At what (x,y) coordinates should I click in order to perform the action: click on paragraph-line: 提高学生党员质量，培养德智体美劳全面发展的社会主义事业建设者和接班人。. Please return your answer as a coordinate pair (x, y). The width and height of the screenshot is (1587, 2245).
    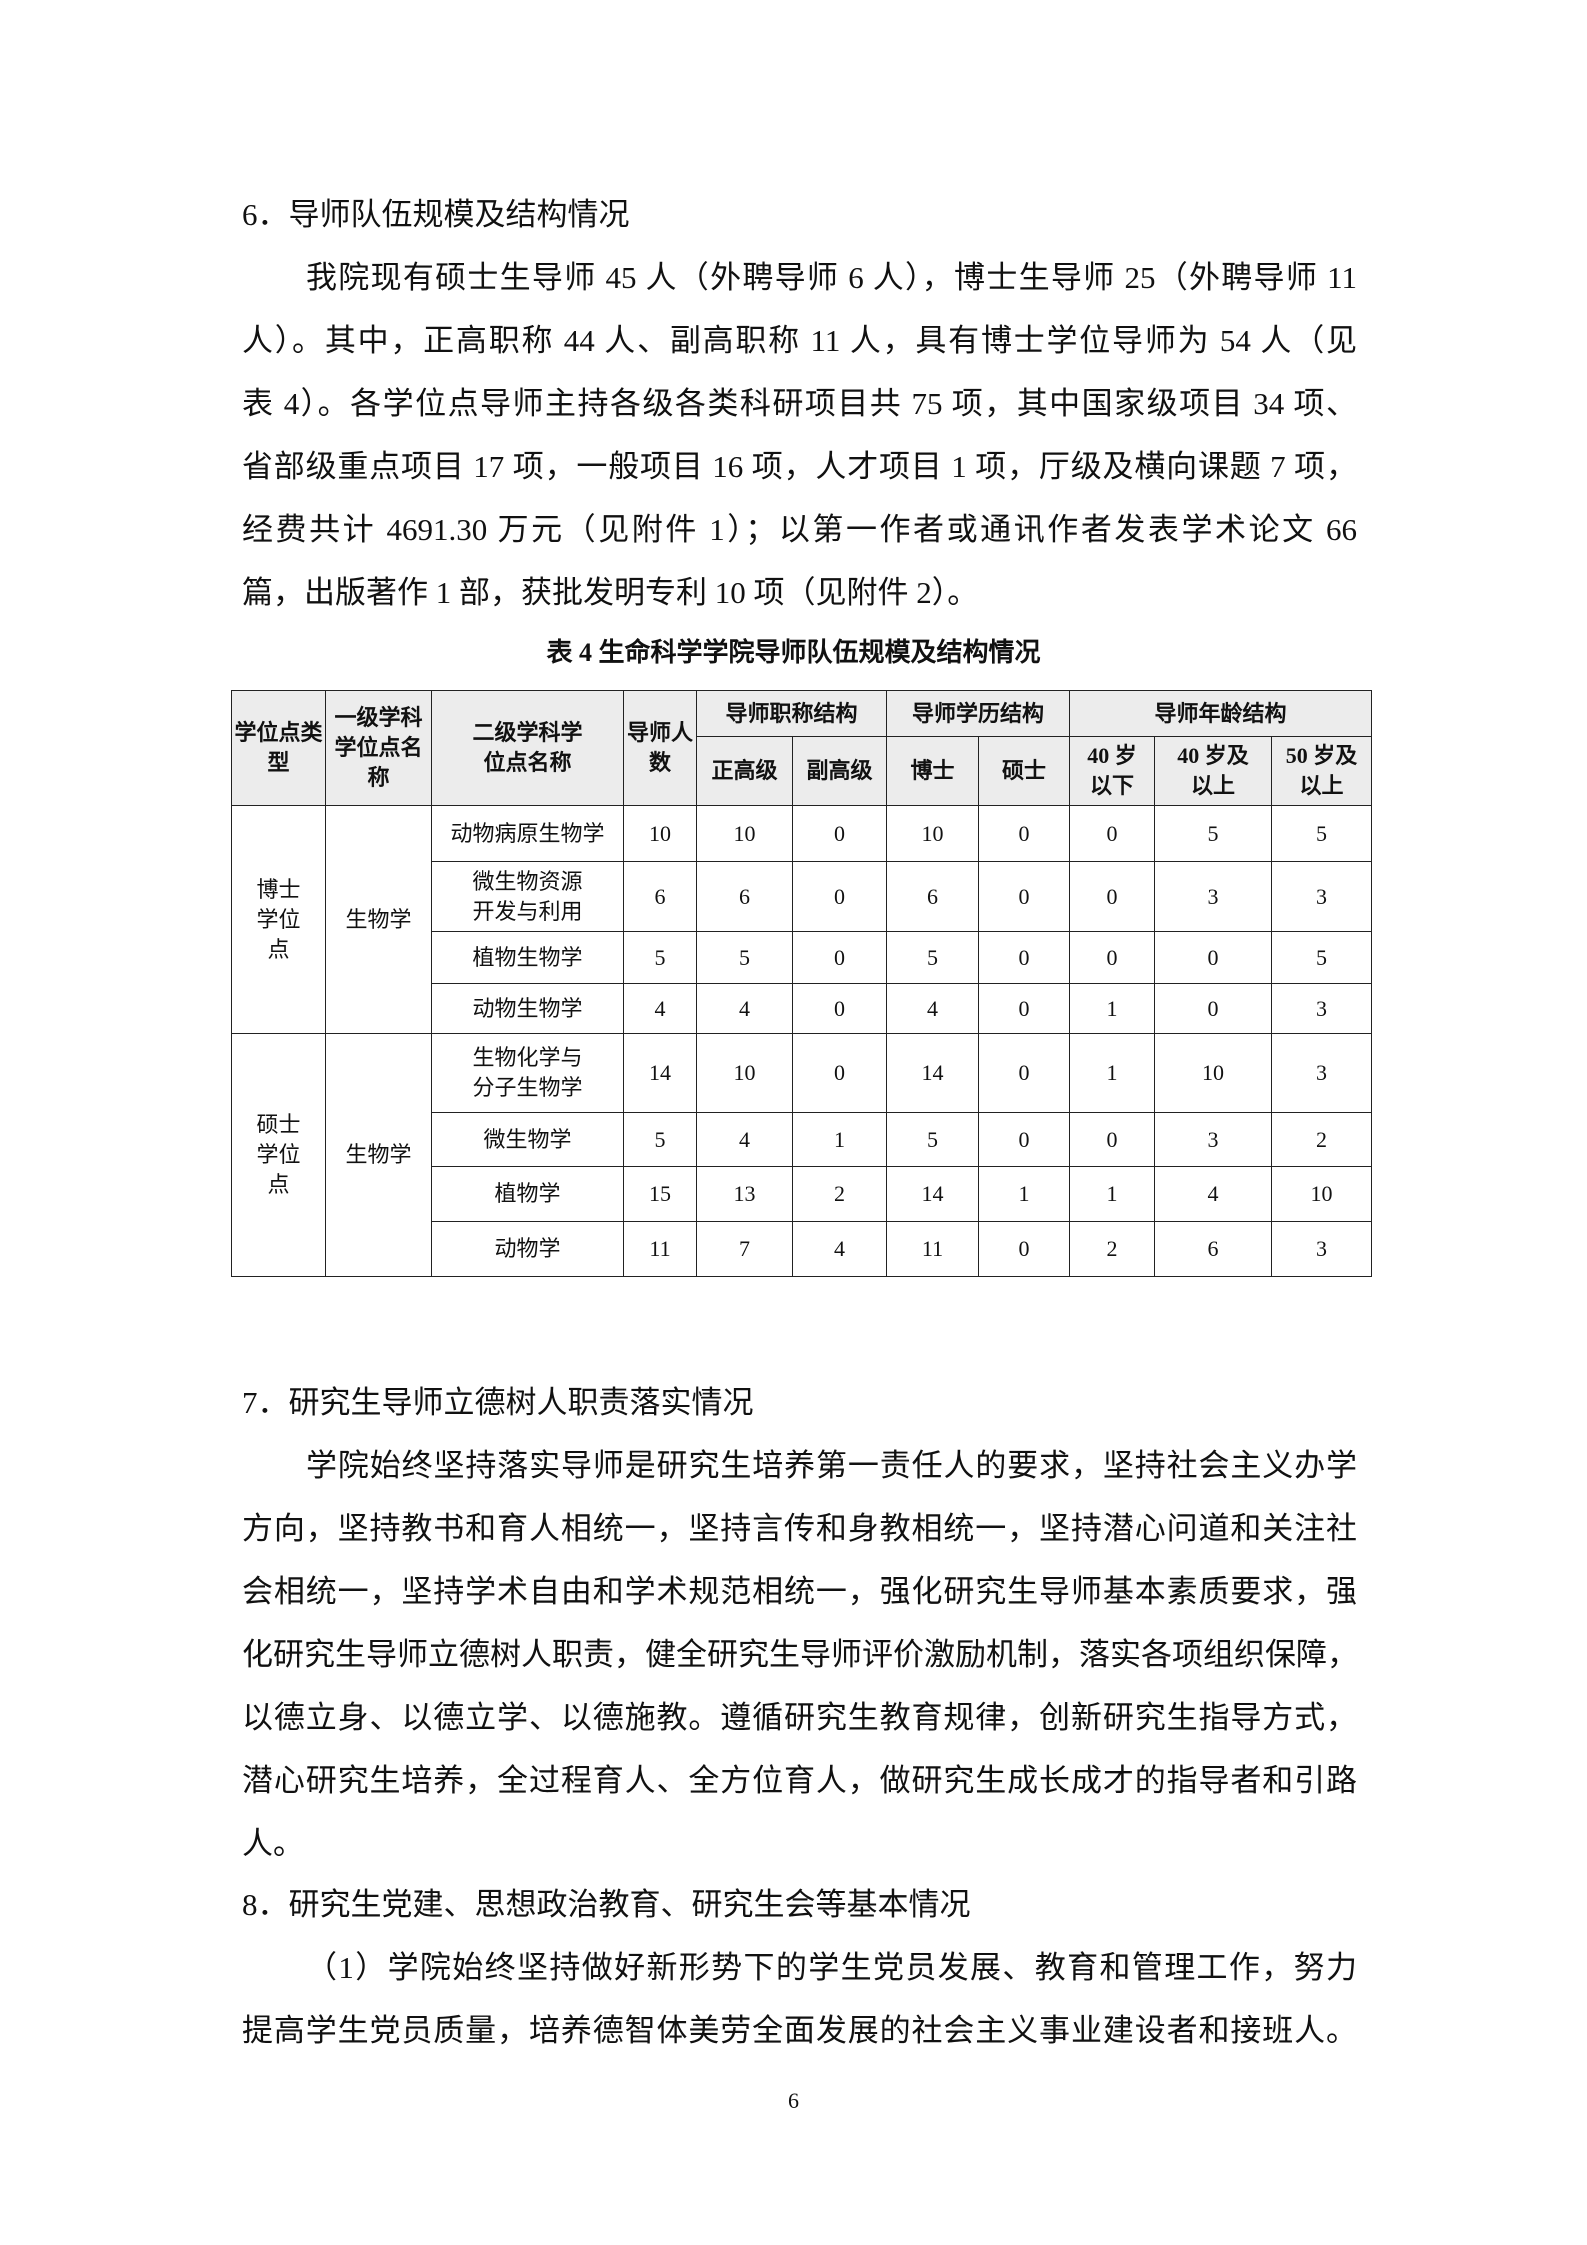
    Looking at the image, I should click on (799, 2030).